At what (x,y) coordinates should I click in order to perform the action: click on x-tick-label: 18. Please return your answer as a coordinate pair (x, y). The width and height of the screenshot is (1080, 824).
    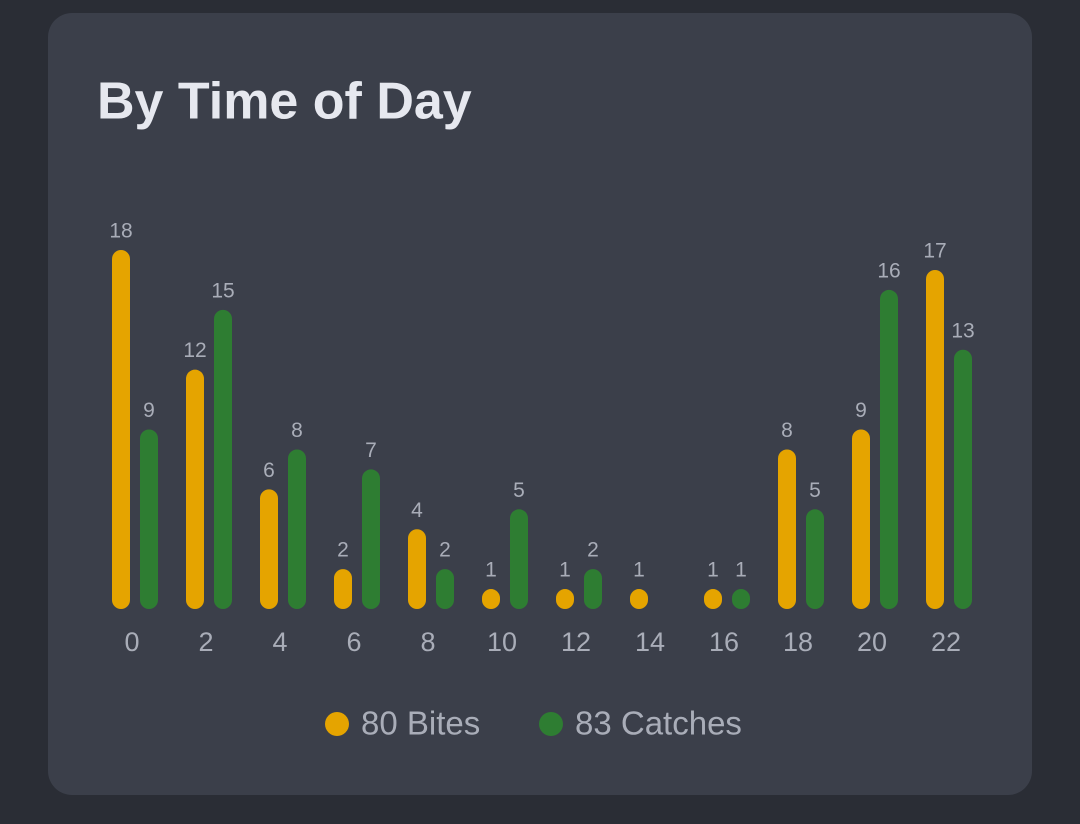
    Looking at the image, I should click on (798, 642).